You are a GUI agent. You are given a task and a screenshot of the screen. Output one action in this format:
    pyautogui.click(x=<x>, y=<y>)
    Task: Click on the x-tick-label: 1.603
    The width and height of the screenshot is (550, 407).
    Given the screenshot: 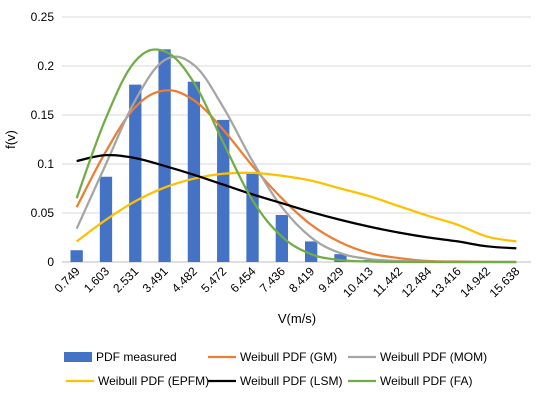 What is the action you would take?
    pyautogui.click(x=96, y=279)
    